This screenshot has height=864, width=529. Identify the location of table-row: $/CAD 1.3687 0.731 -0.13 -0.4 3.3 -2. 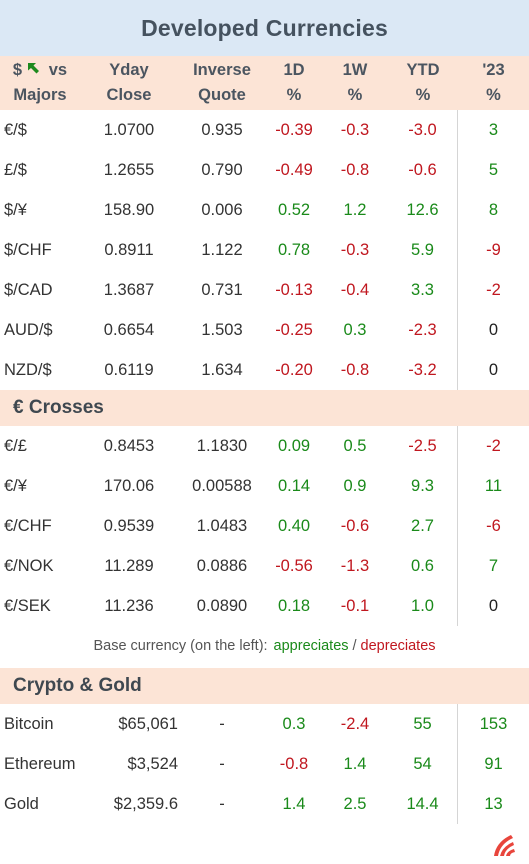
(264, 290).